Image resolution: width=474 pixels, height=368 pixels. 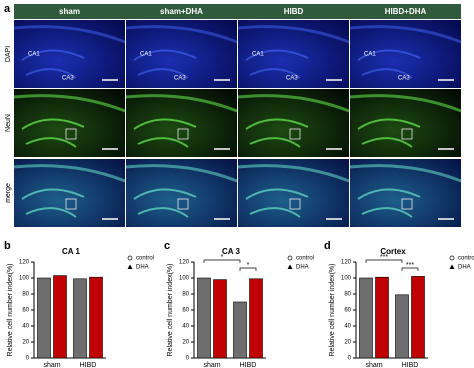 What do you see at coordinates (410, 265) in the screenshot?
I see `significance-label: ***` at bounding box center [410, 265].